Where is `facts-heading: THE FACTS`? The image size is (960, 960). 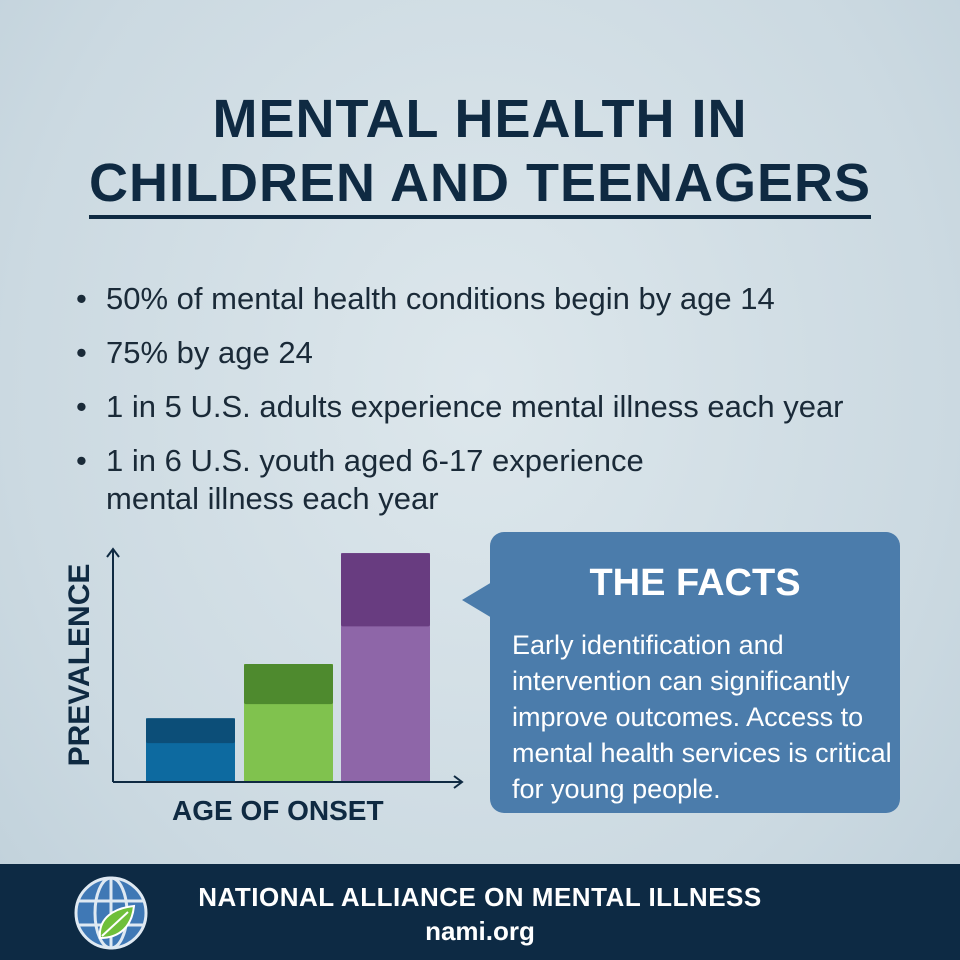 facts-heading: THE FACTS is located at coordinates (695, 583).